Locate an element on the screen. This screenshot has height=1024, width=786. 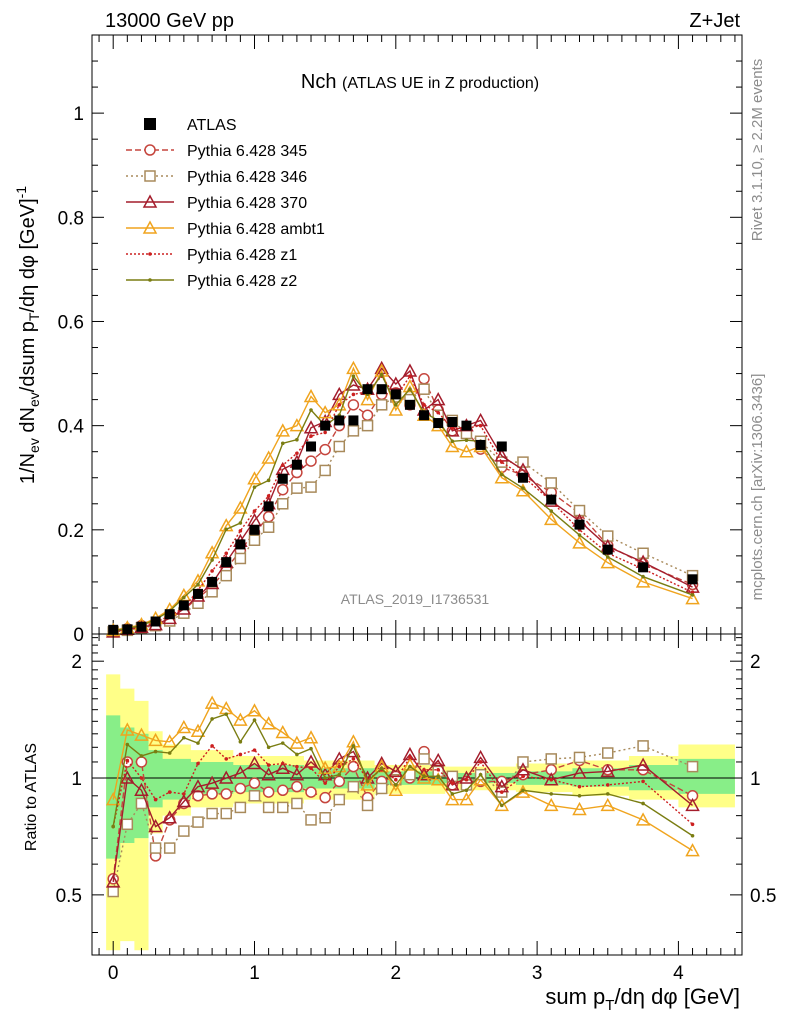
y-tick-label: 0.8 is located at coordinates (71, 218).